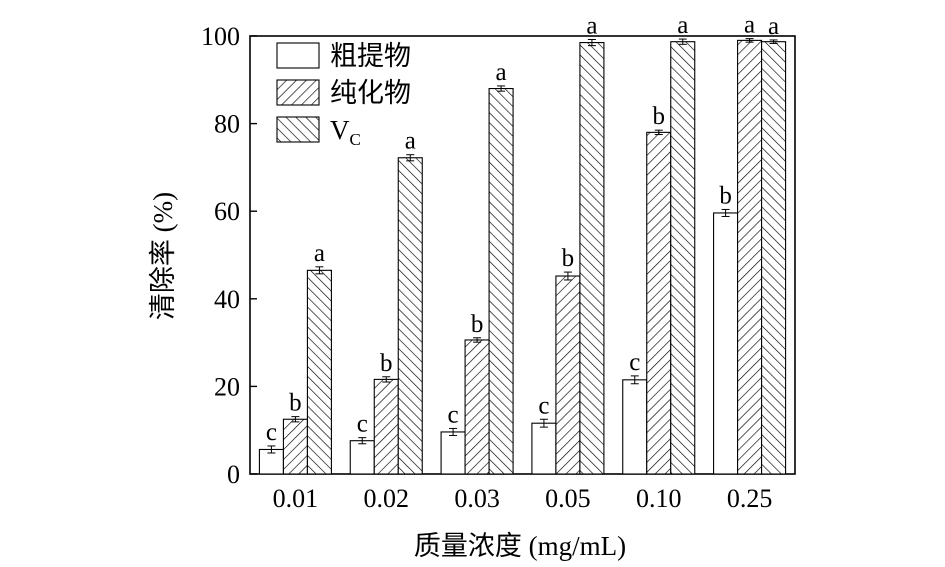 Image resolution: width=945 pixels, height=567 pixels. Describe the element at coordinates (220, 36) in the screenshot. I see `y-tick-label: 100` at that location.